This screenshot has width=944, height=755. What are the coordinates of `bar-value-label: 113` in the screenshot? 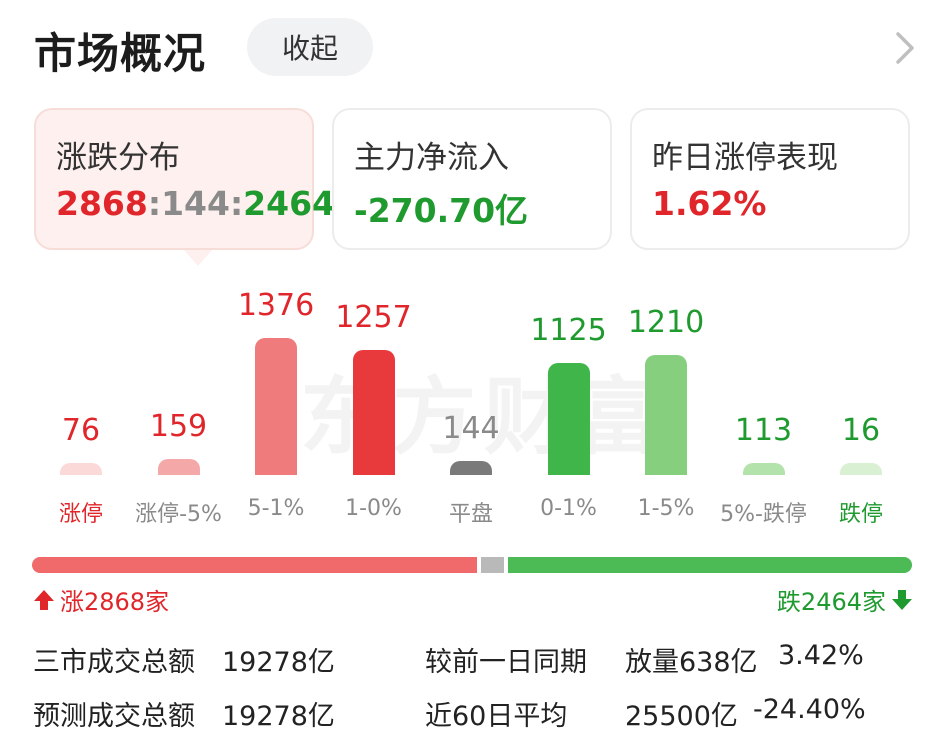 It's located at (763, 430).